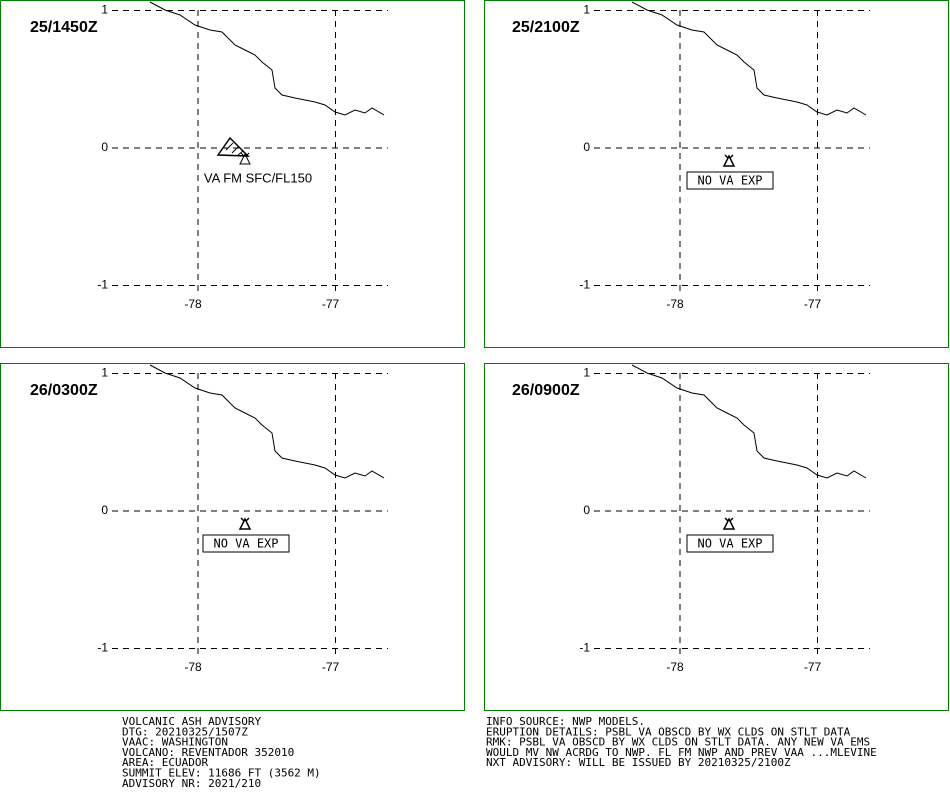 The height and width of the screenshot is (812, 950). What do you see at coordinates (546, 27) in the screenshot?
I see `panel-time: 25/2100Z` at bounding box center [546, 27].